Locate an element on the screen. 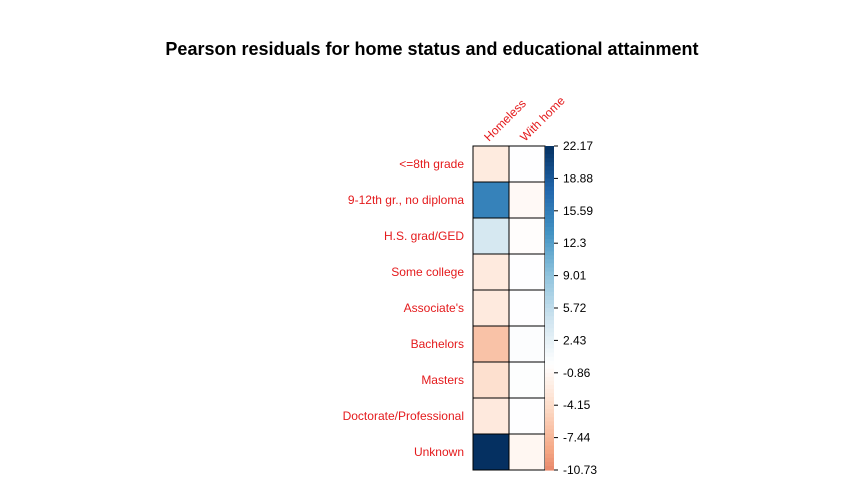 The image size is (864, 480). colorbar-tick-label: -10.73 is located at coordinates (580, 470).